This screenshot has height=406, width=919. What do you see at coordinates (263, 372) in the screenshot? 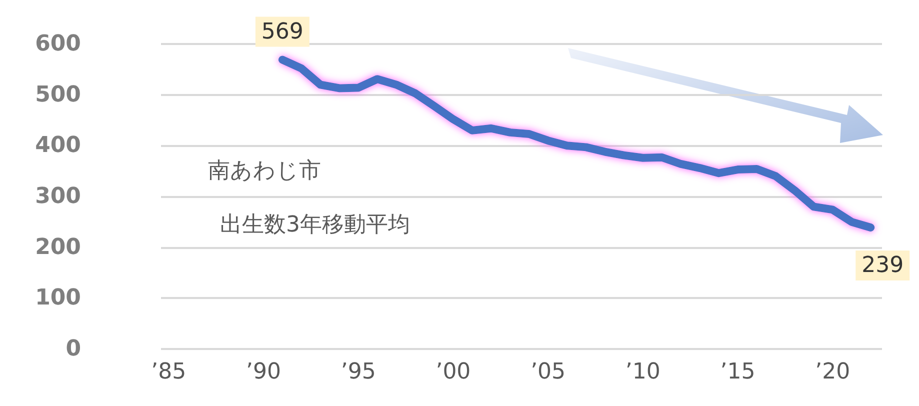
I see `x-tick-label: ’90` at bounding box center [263, 372].